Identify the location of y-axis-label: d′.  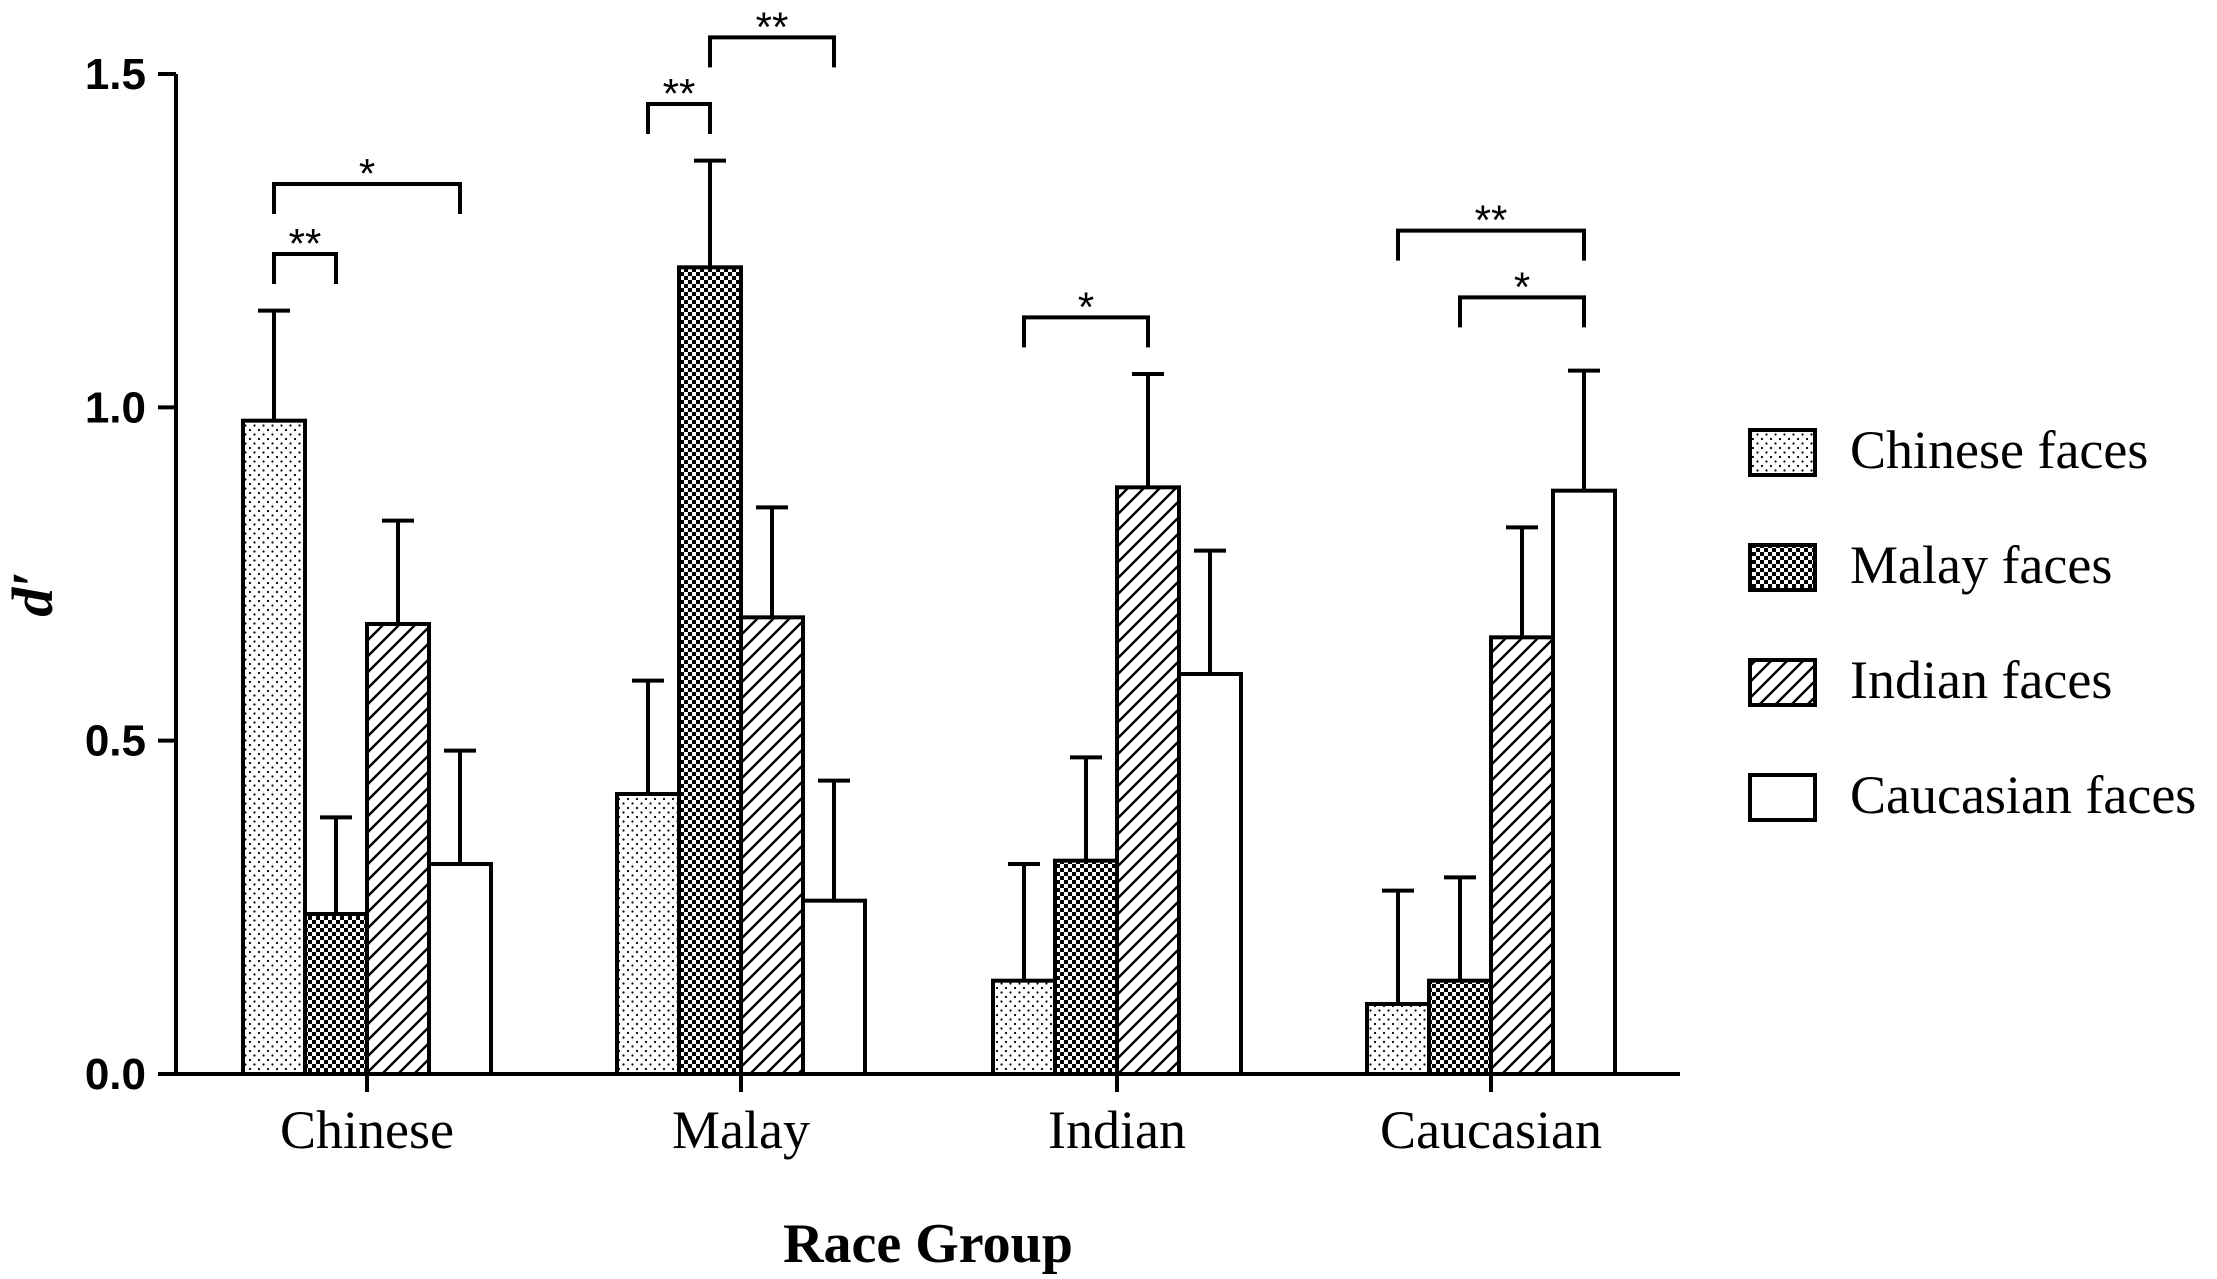
(32, 593).